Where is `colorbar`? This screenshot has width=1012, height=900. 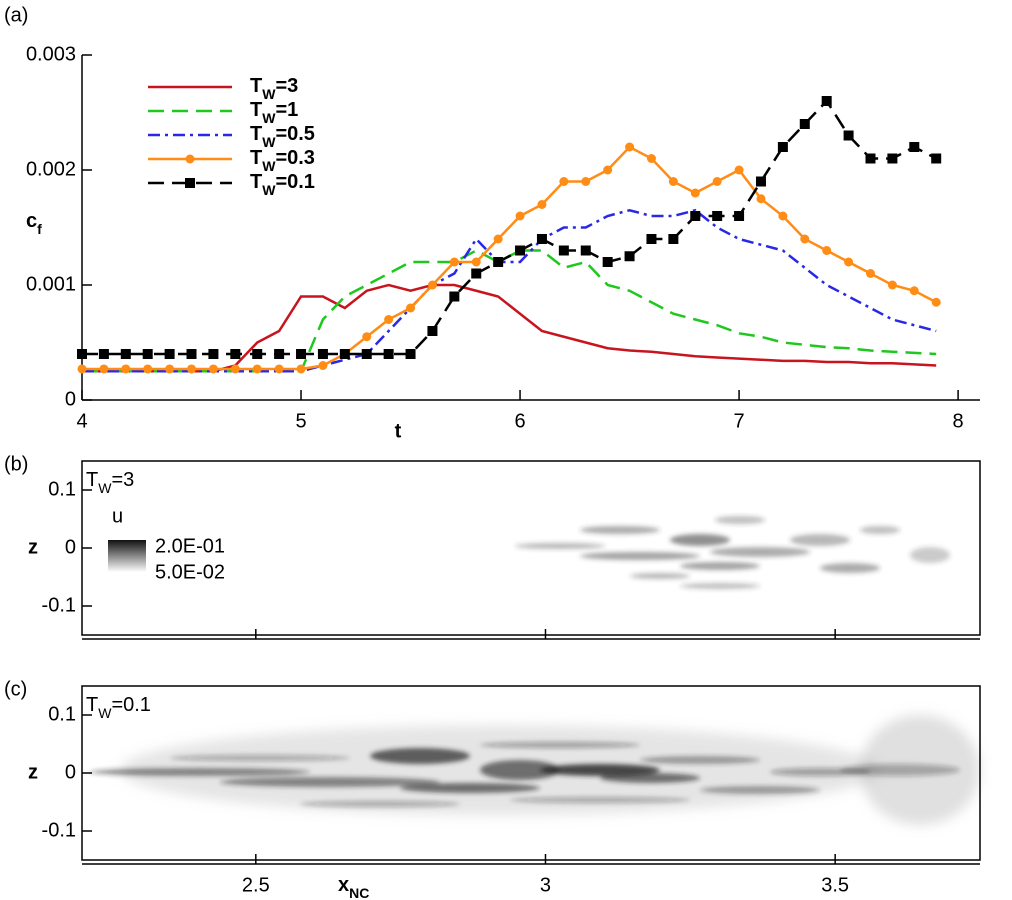
colorbar is located at coordinates (127, 556).